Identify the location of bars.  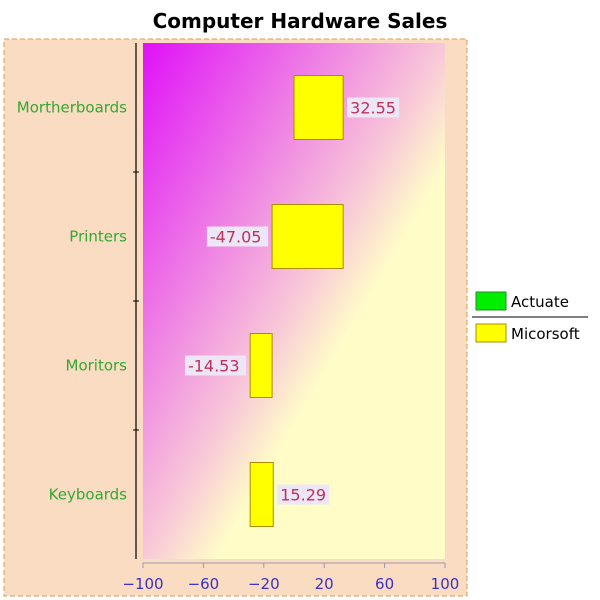
(296, 301).